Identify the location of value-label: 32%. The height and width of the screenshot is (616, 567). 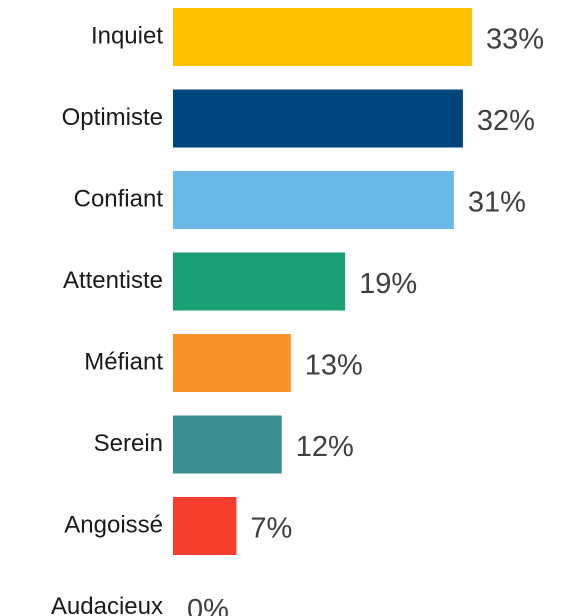
(506, 121).